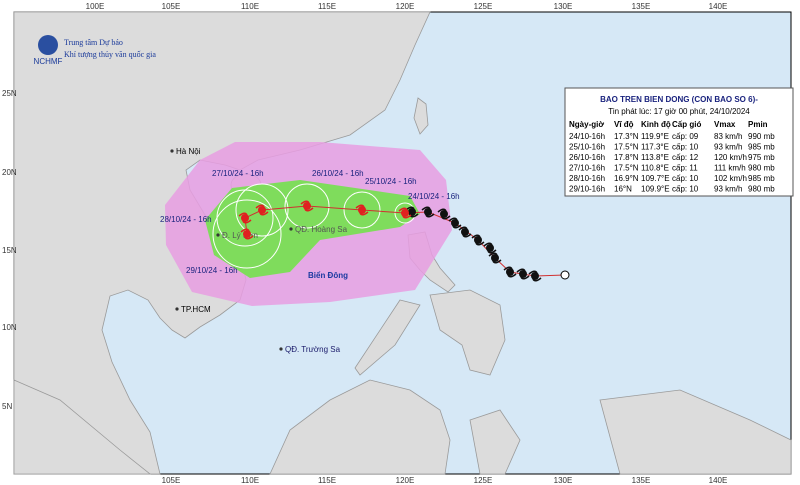 The image size is (800, 485). I want to click on place-label: TP.HCM, so click(196, 309).